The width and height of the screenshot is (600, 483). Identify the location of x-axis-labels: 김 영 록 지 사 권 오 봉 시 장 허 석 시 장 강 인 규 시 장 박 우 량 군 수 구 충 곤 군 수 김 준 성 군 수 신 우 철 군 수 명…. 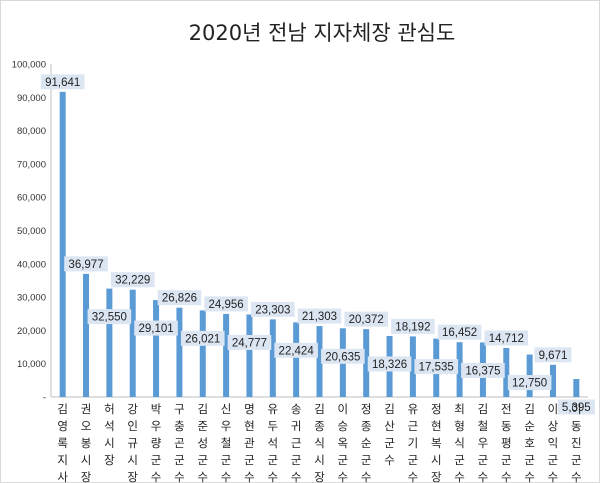
(319, 442).